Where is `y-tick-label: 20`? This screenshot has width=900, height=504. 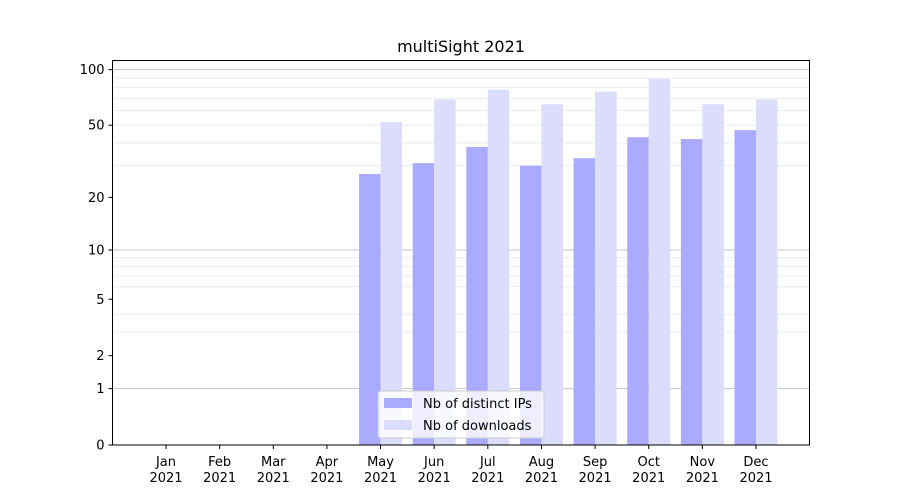 y-tick-label: 20 is located at coordinates (96, 198).